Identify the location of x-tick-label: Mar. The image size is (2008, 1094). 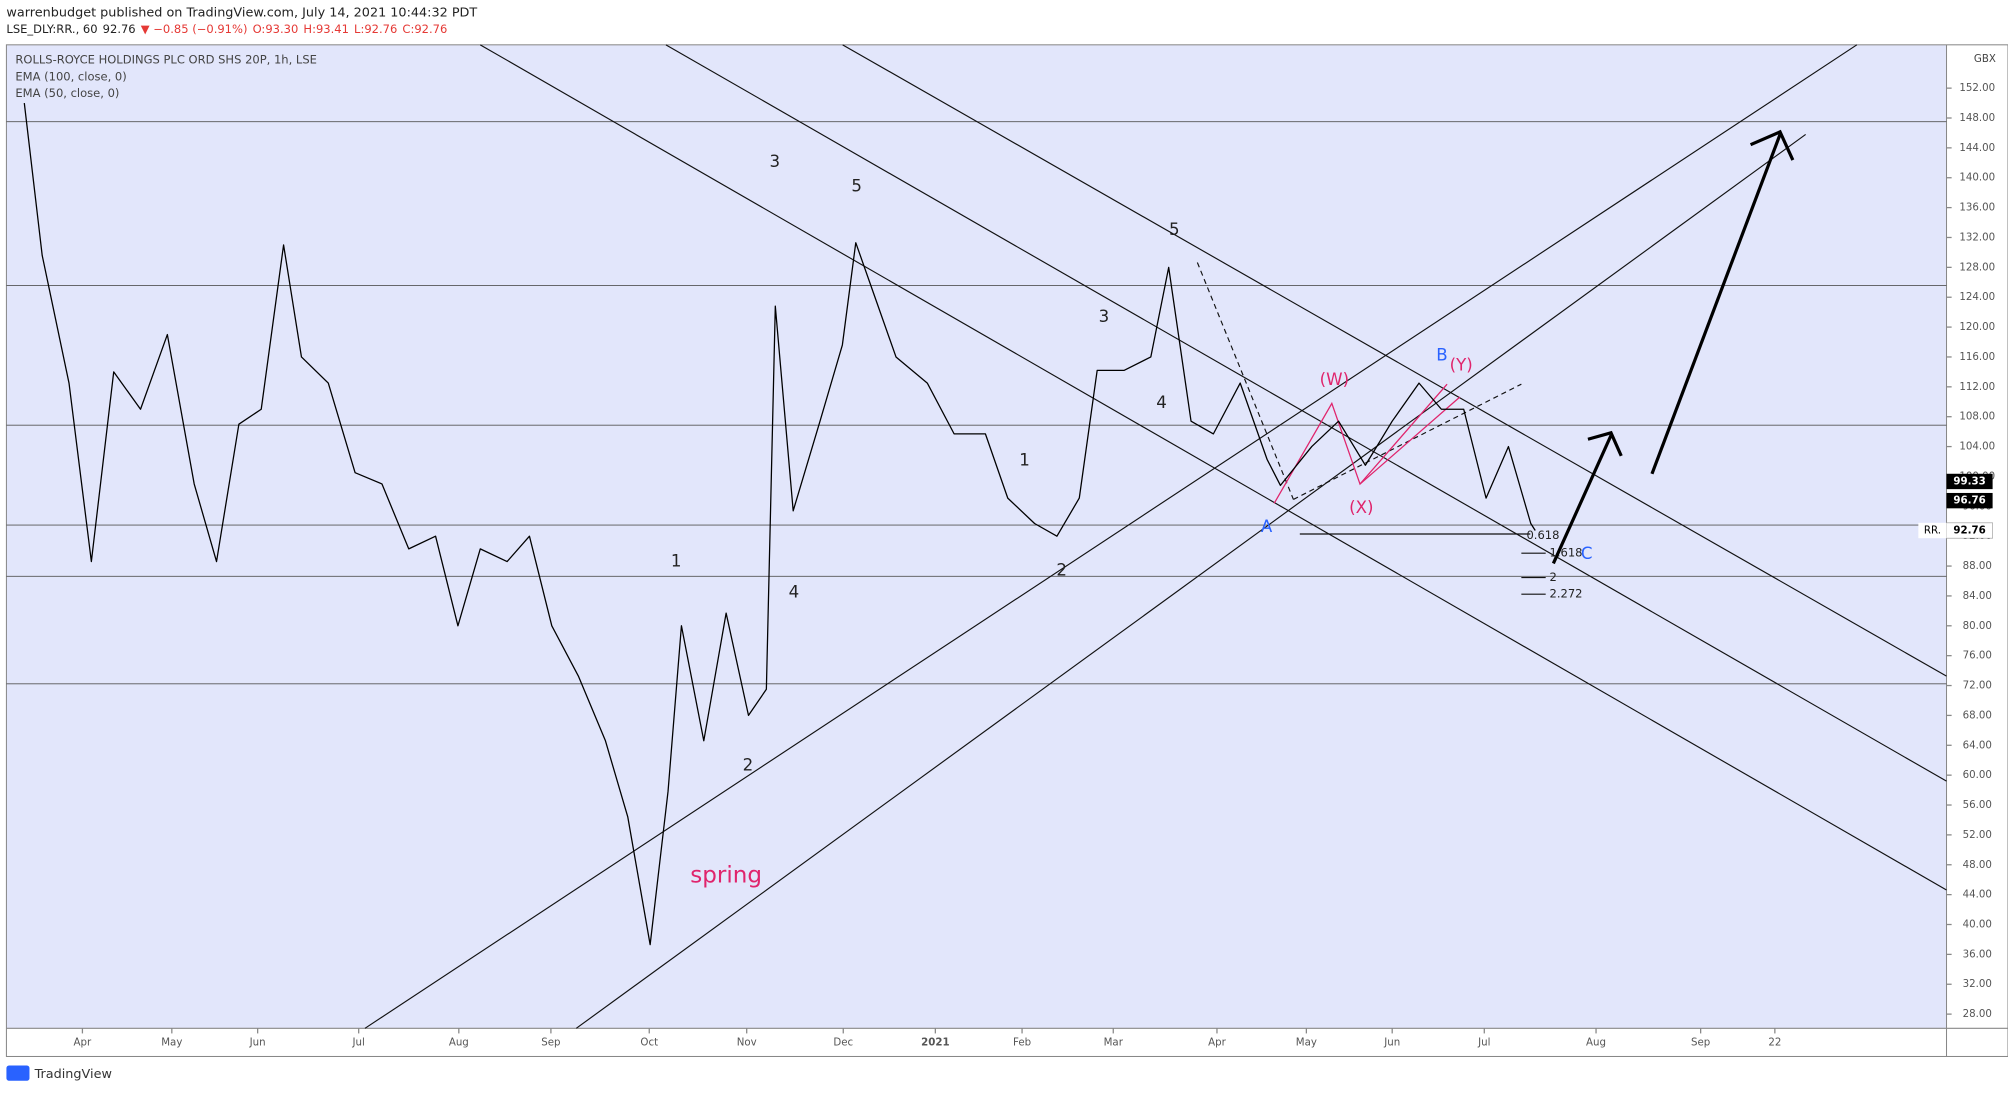
(1114, 1042).